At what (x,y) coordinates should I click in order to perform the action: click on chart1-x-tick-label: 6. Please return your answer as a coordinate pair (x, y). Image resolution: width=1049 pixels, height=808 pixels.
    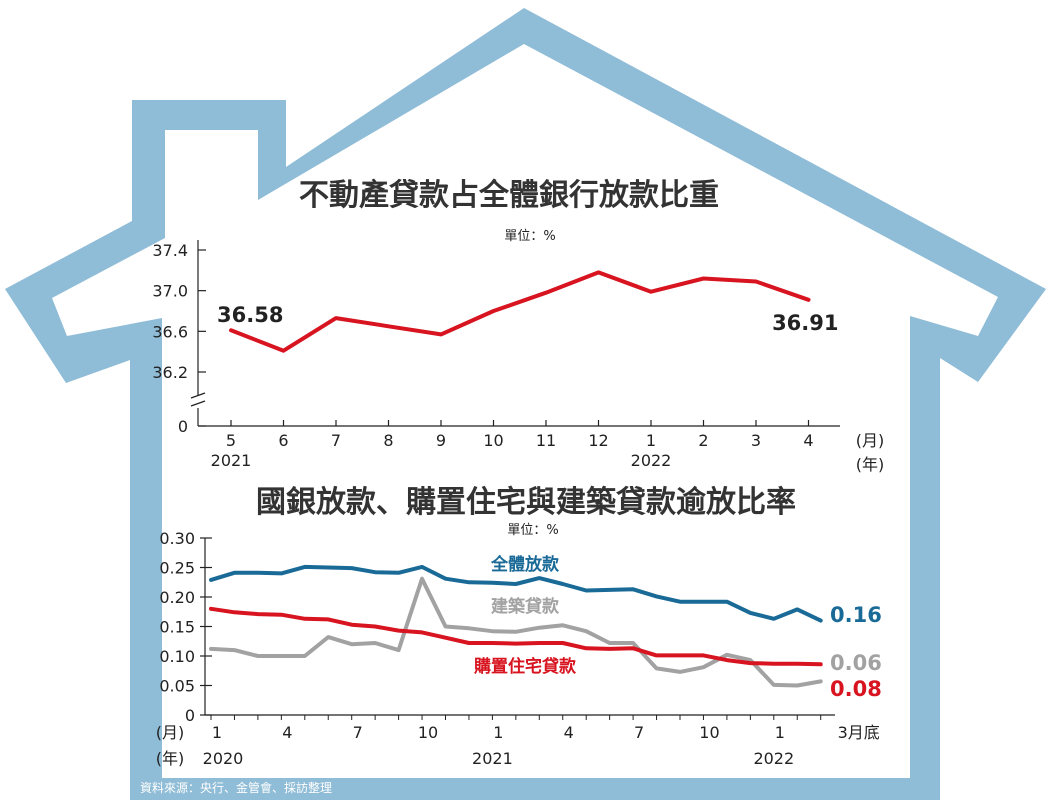
    Looking at the image, I should click on (283, 440).